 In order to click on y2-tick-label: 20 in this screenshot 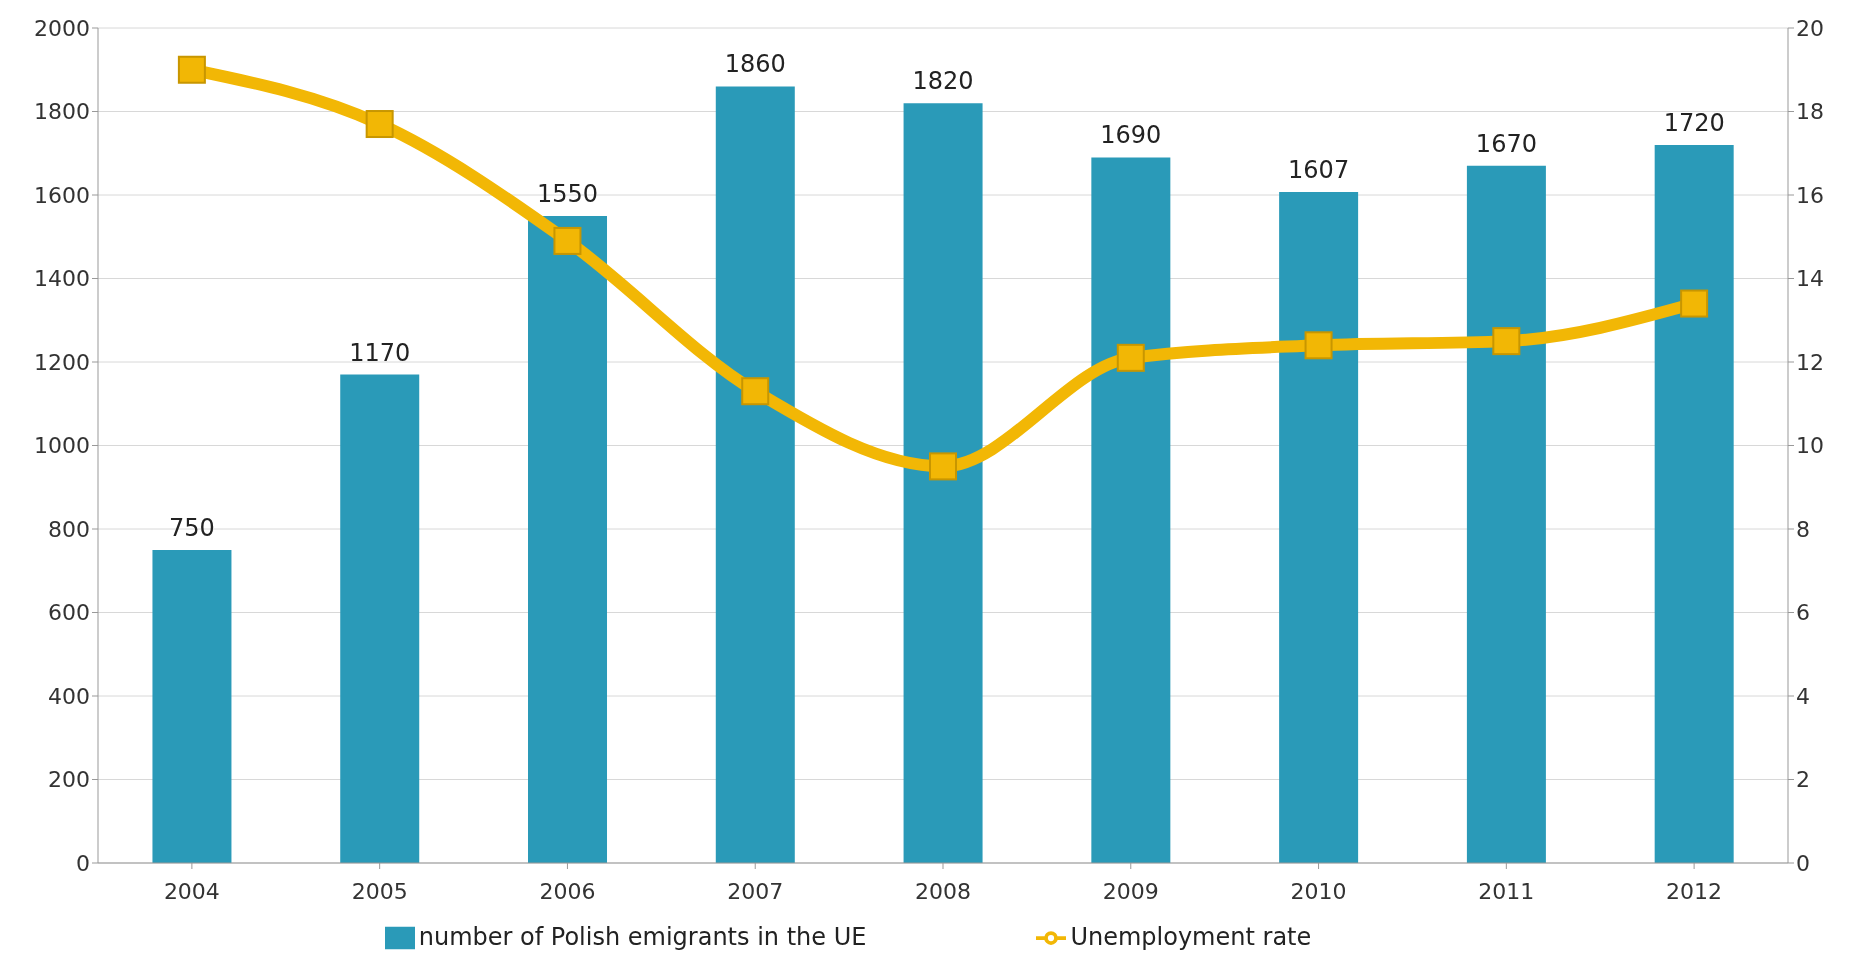, I will do `click(1810, 28)`.